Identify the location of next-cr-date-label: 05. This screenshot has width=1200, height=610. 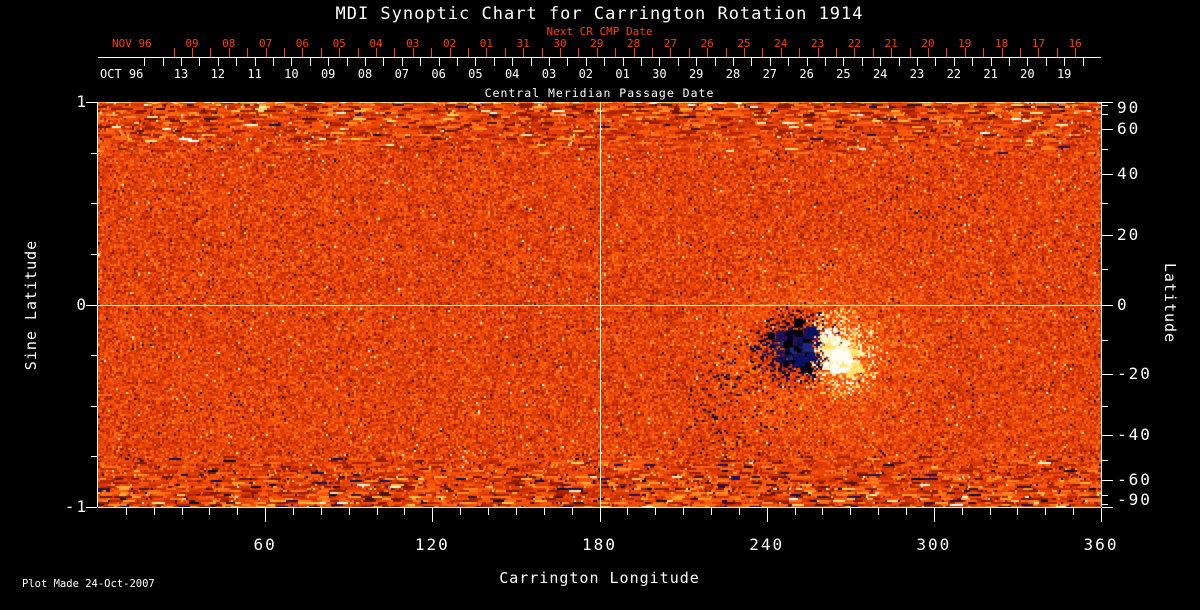
(339, 43).